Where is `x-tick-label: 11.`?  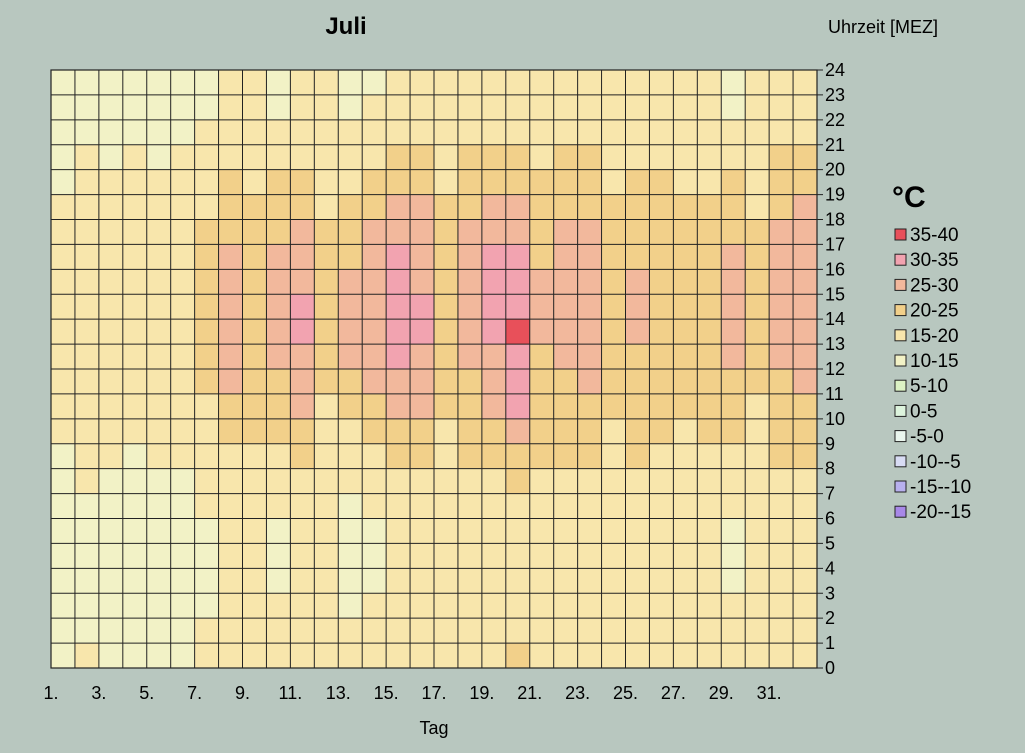 x-tick-label: 11. is located at coordinates (291, 693).